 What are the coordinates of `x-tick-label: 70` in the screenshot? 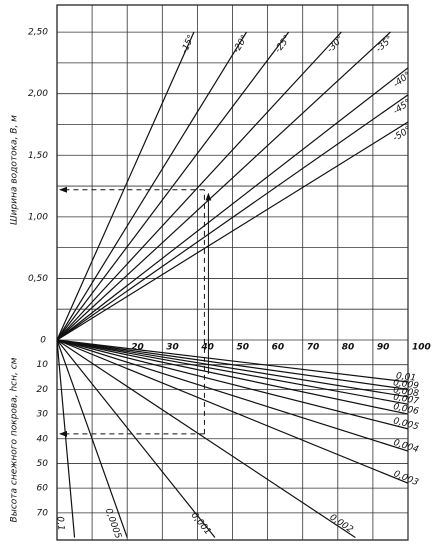 It's located at (313, 348).